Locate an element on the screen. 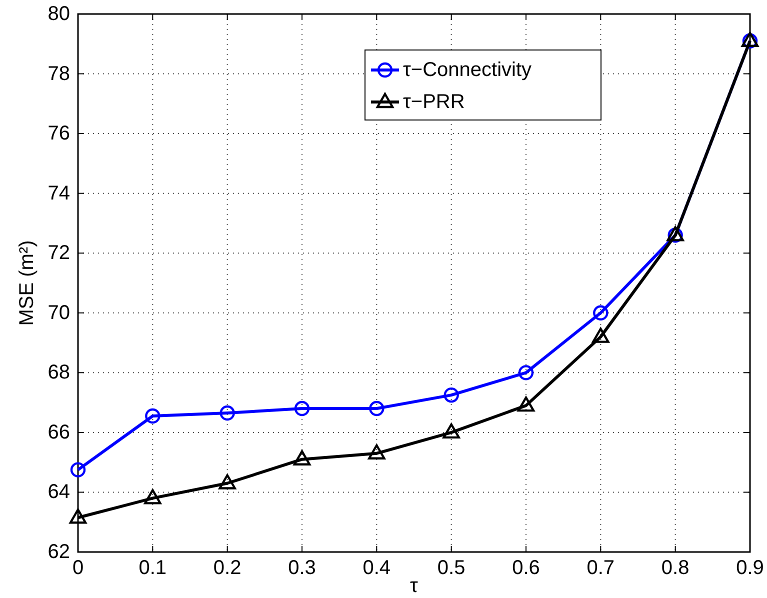 Image resolution: width=767 pixels, height=598 pixels. x-tick-label: 0.9 is located at coordinates (750, 568).